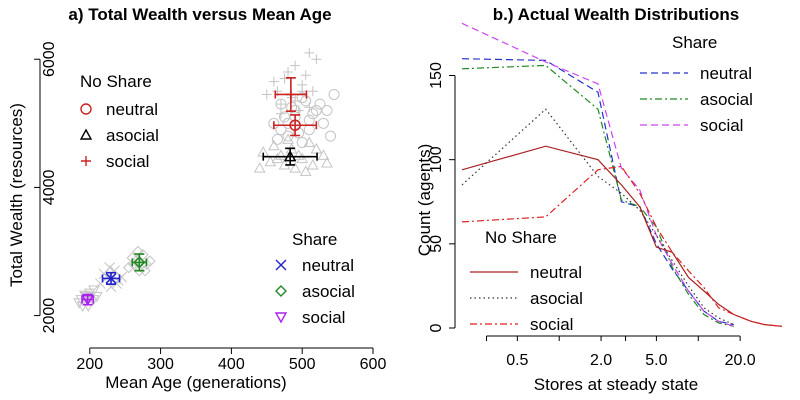  What do you see at coordinates (199, 14) in the screenshot?
I see `panel-a-title: a) Total Wealth versus Mean Age` at bounding box center [199, 14].